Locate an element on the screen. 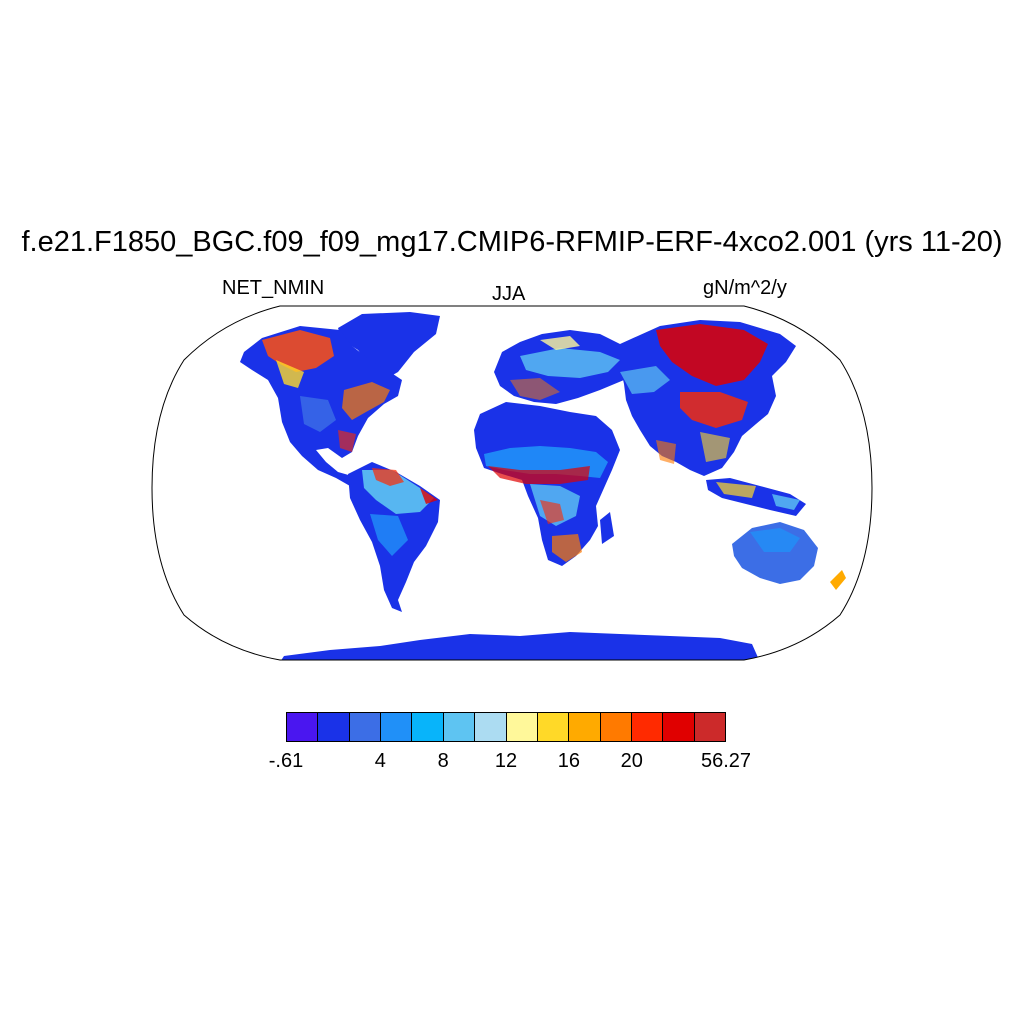  greenland is located at coordinates (389, 346).